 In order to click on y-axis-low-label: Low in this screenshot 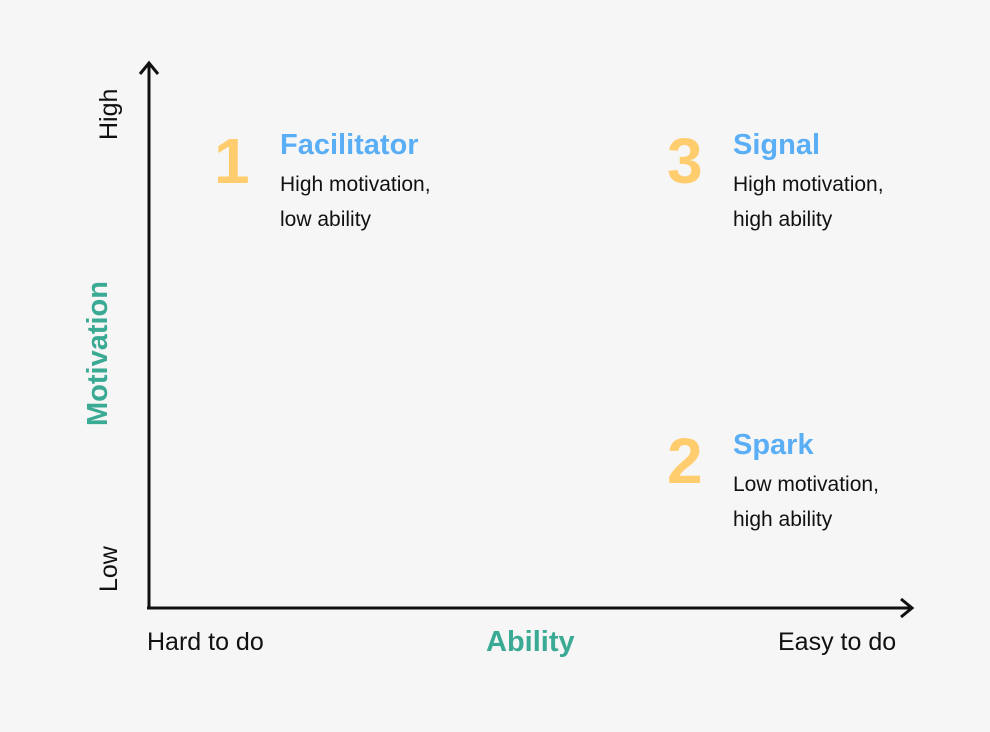, I will do `click(109, 569)`.